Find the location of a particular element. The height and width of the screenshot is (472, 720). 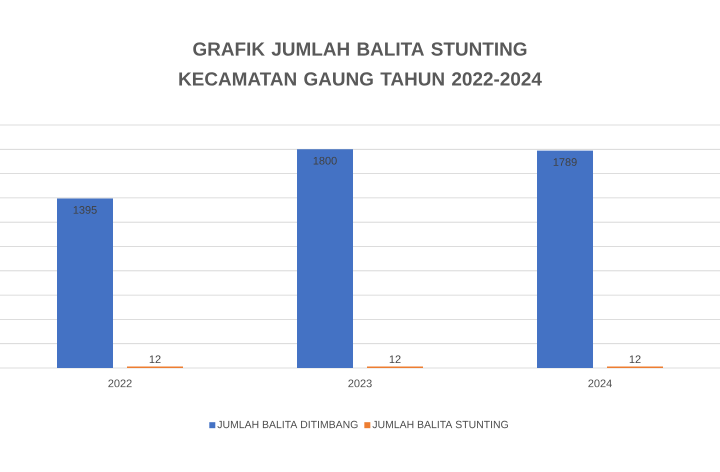

legend-label: JUMLAH BALITA STUNTING is located at coordinates (440, 424).